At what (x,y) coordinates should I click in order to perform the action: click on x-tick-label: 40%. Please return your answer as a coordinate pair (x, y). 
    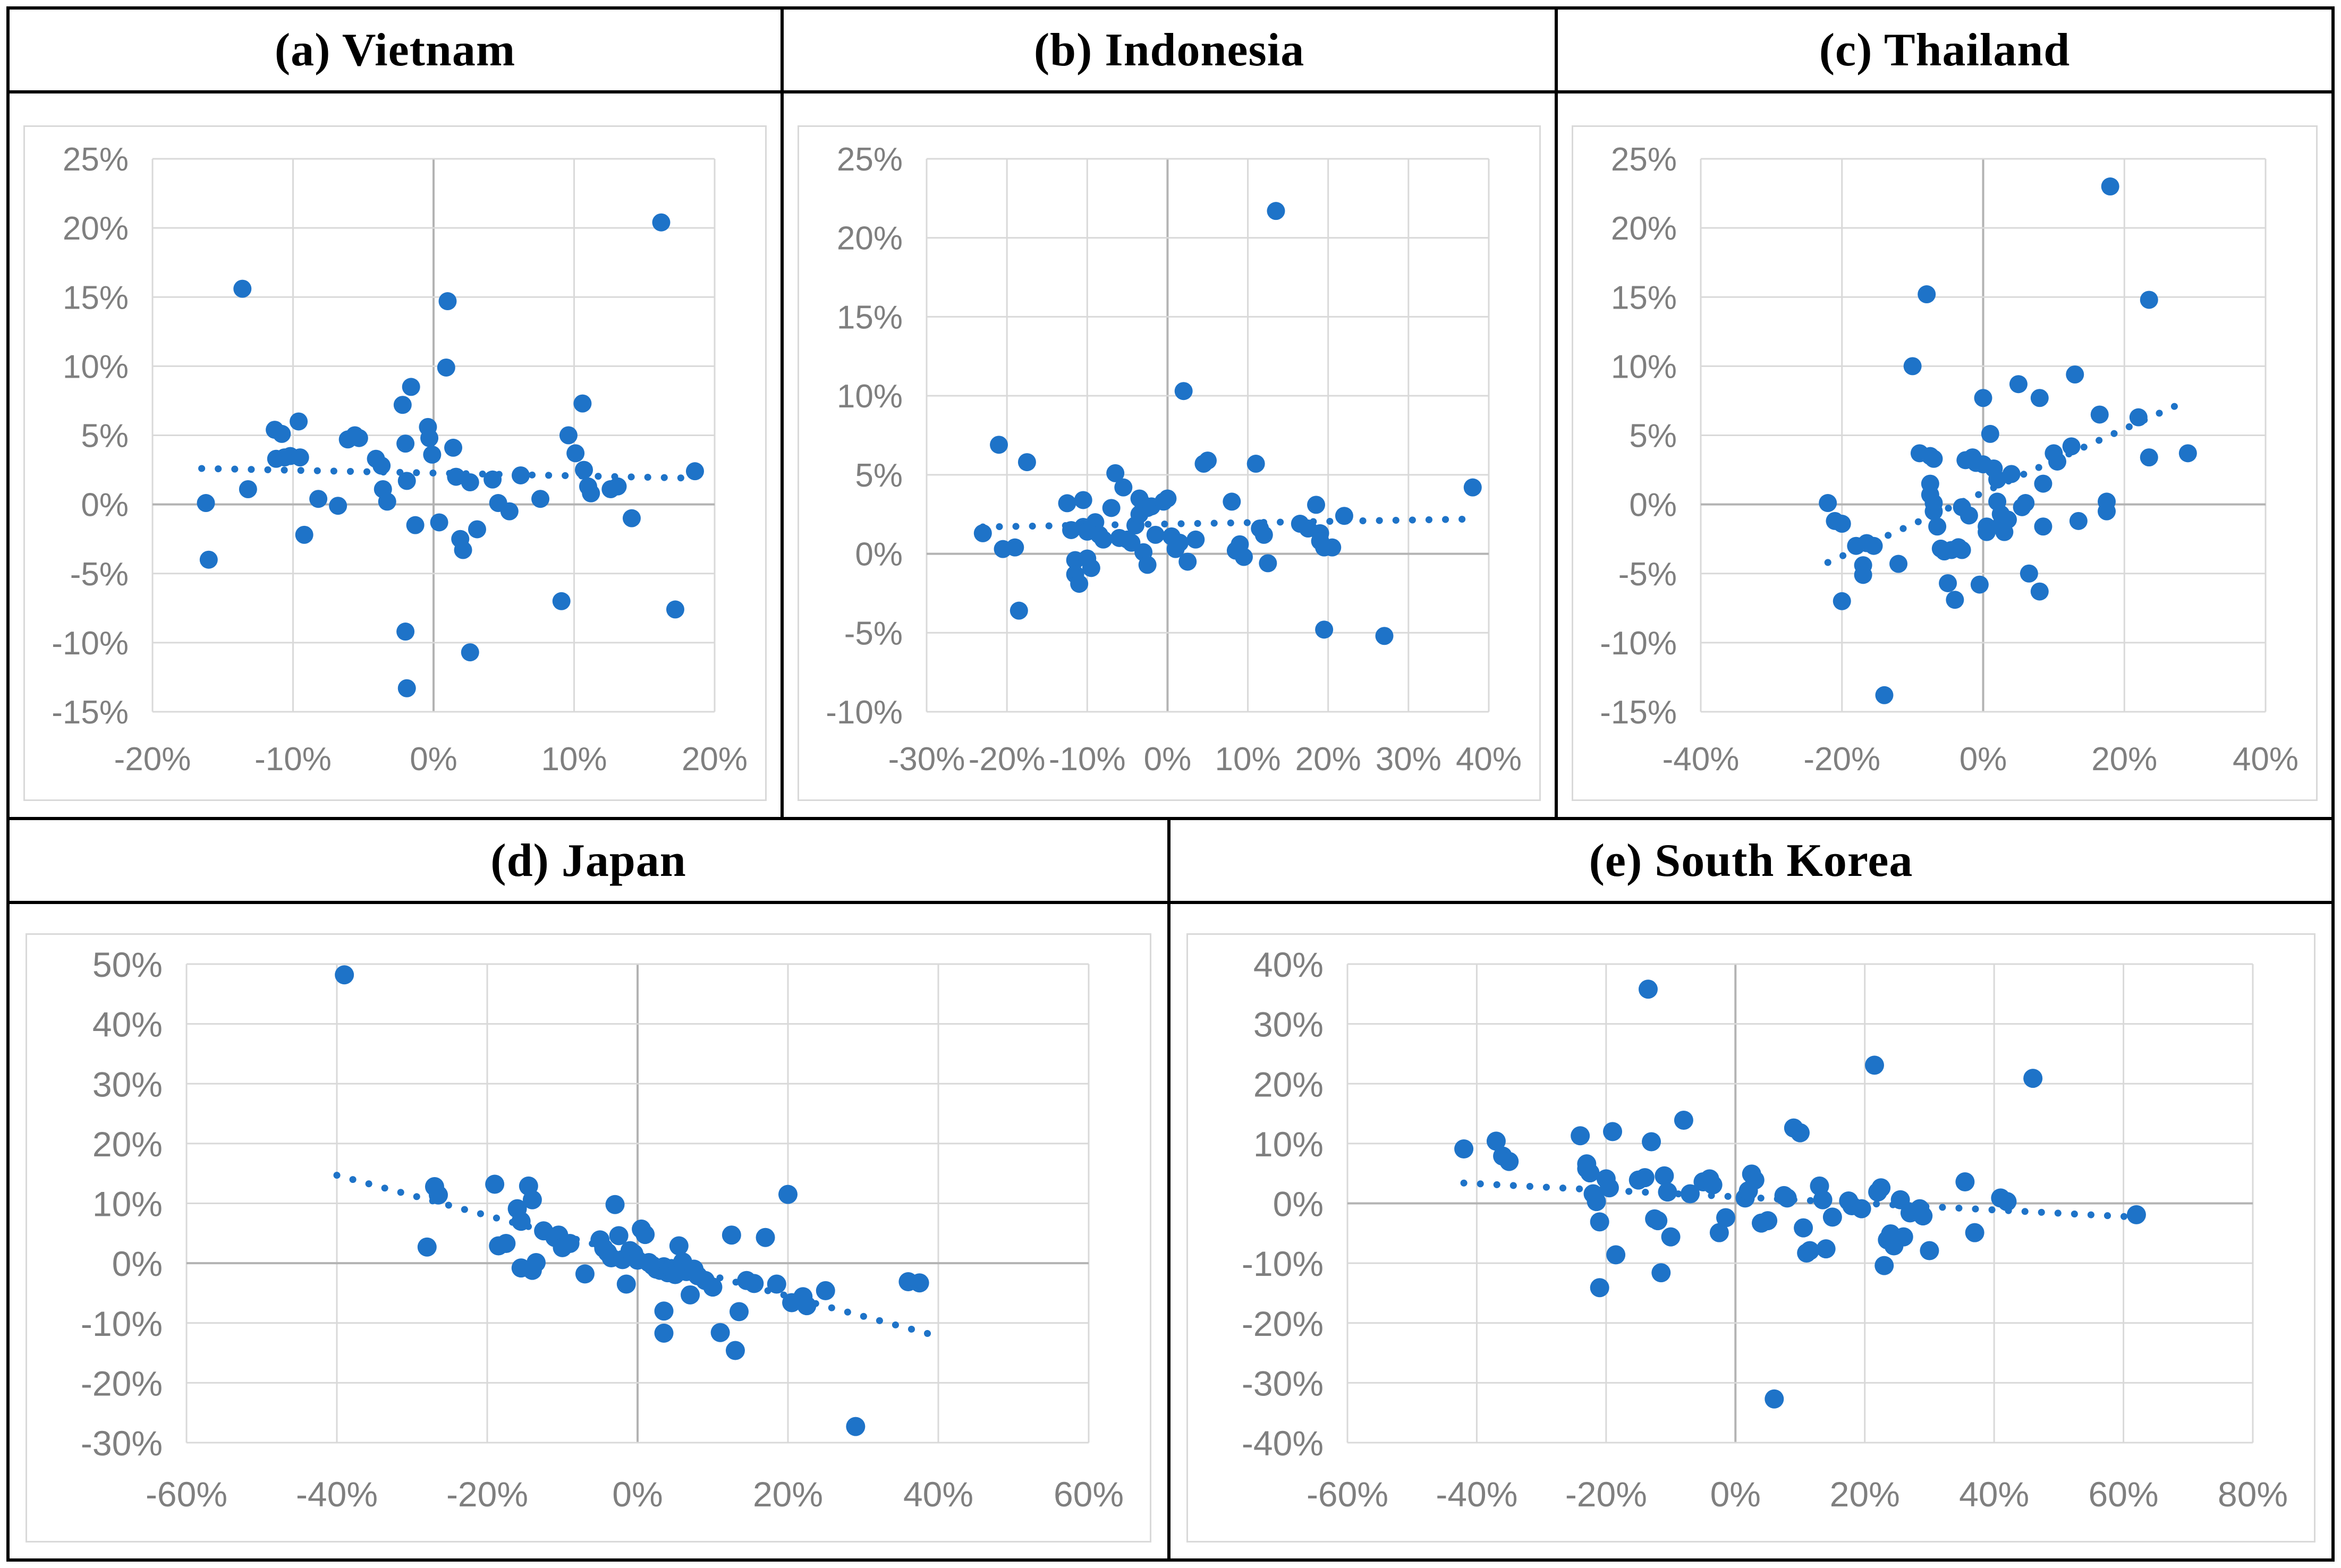
    Looking at the image, I should click on (1994, 1494).